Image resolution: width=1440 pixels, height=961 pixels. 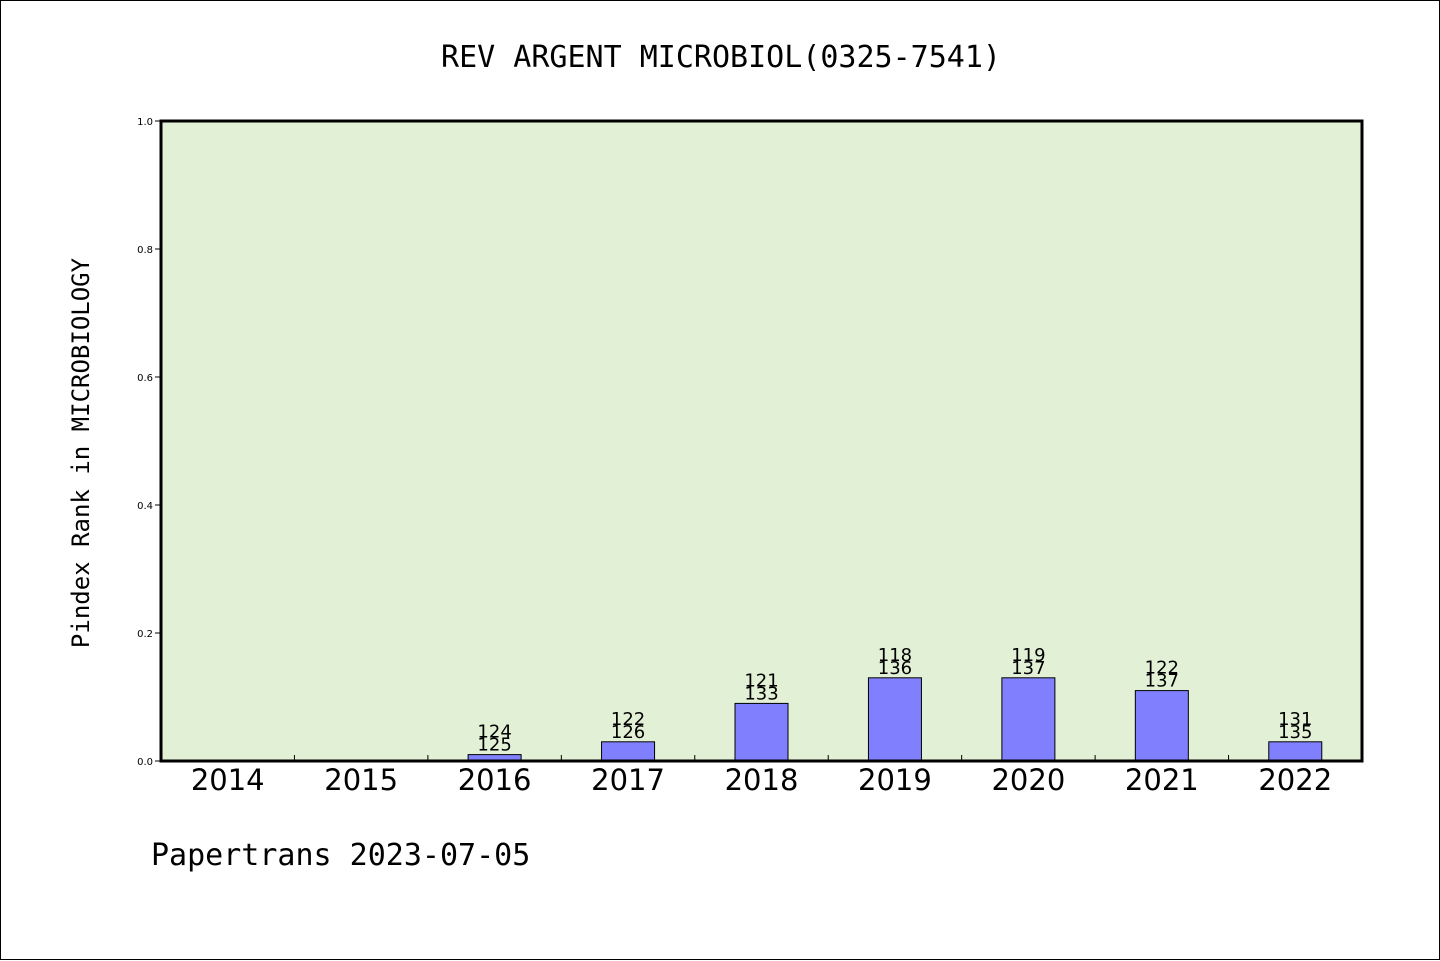 I want to click on y-tick-label: 0.8, so click(x=145, y=250).